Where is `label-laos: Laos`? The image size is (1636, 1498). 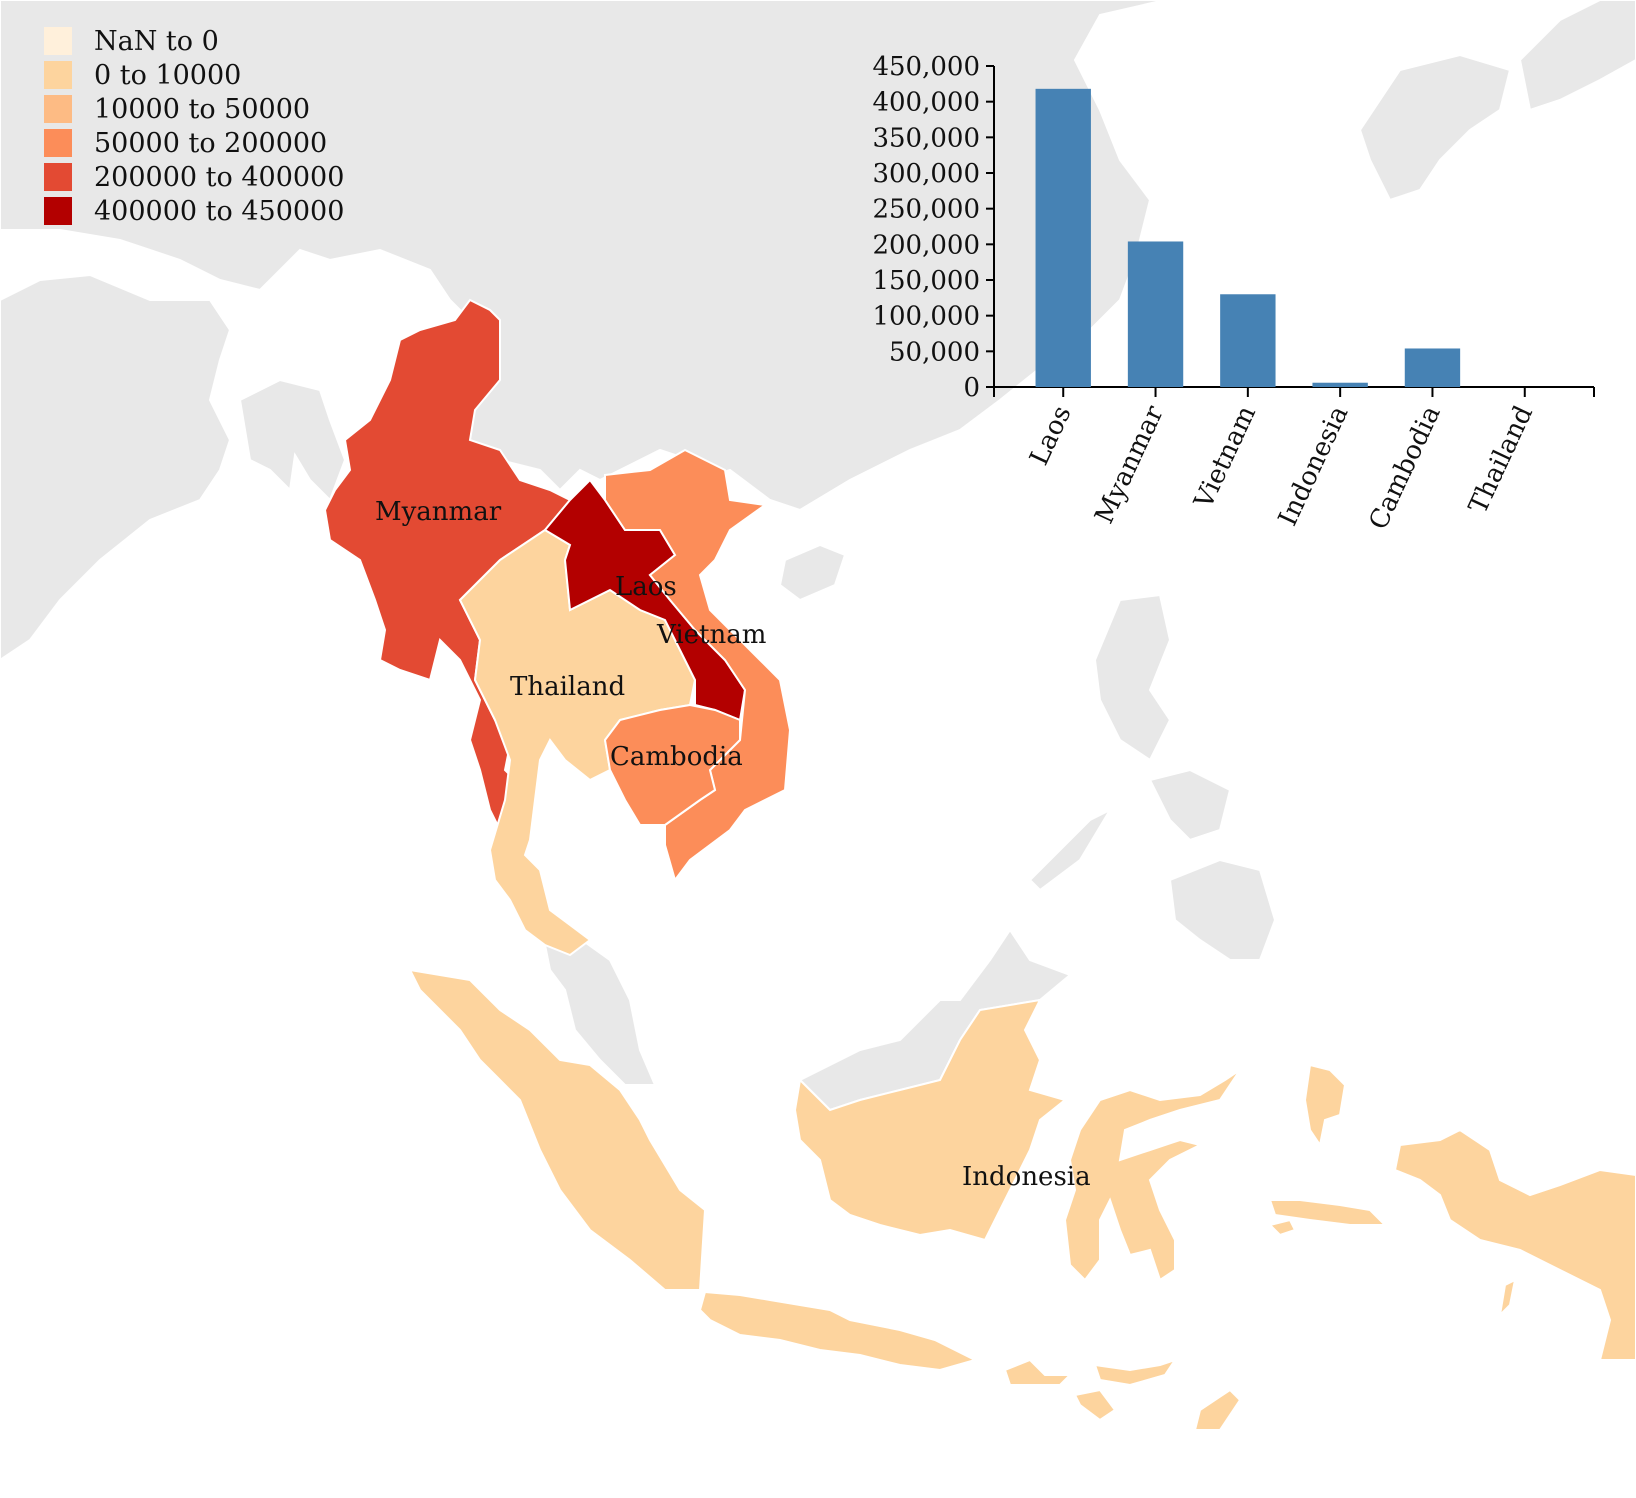
label-laos: Laos is located at coordinates (646, 587).